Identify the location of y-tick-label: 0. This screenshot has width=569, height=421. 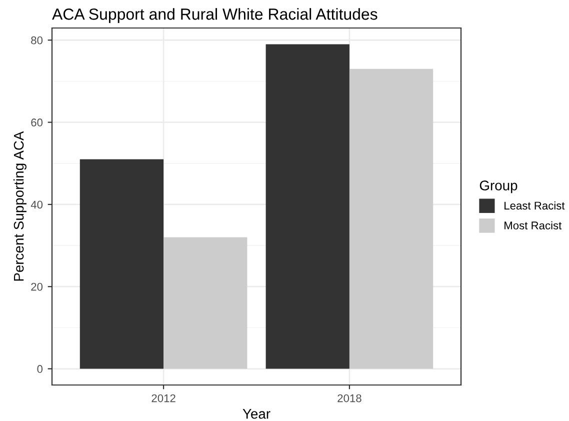
(40, 369).